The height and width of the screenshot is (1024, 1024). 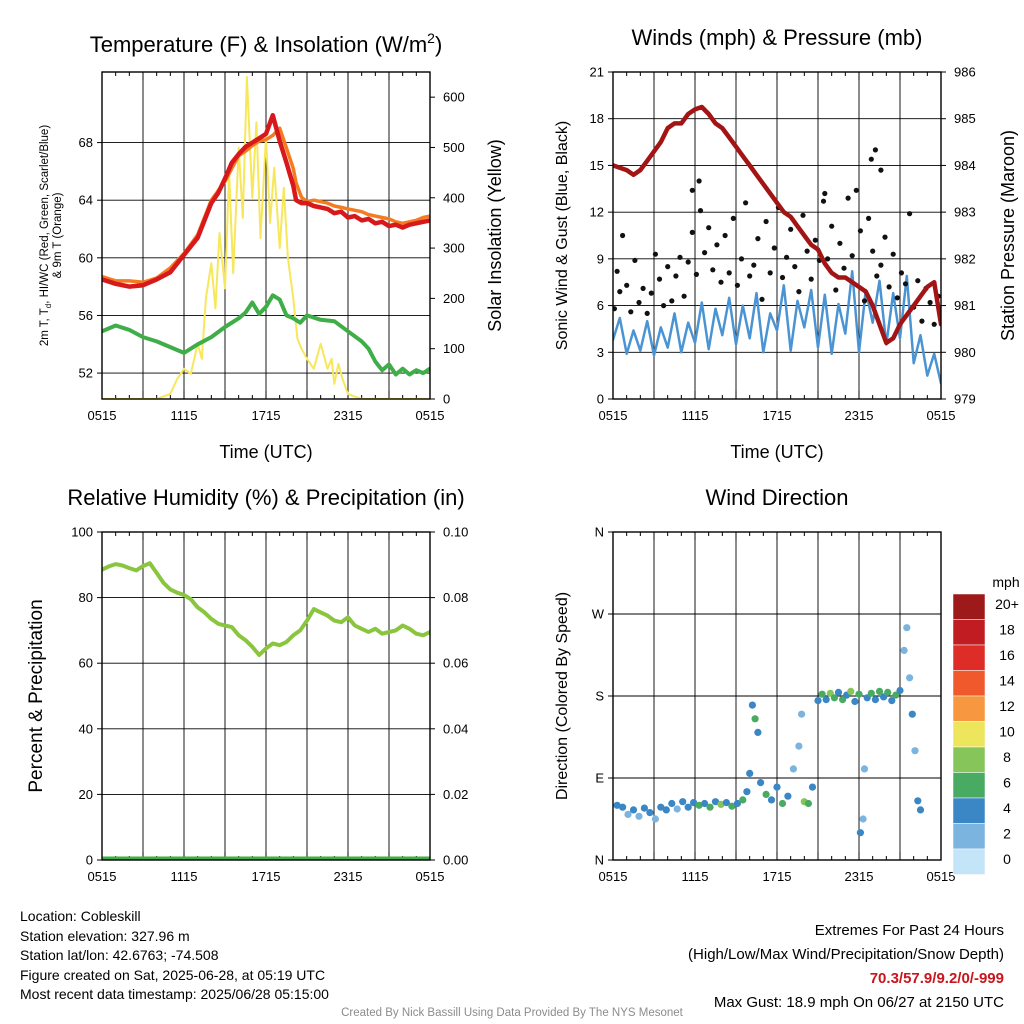 I want to click on y2-tick-label: 400, so click(x=454, y=197).